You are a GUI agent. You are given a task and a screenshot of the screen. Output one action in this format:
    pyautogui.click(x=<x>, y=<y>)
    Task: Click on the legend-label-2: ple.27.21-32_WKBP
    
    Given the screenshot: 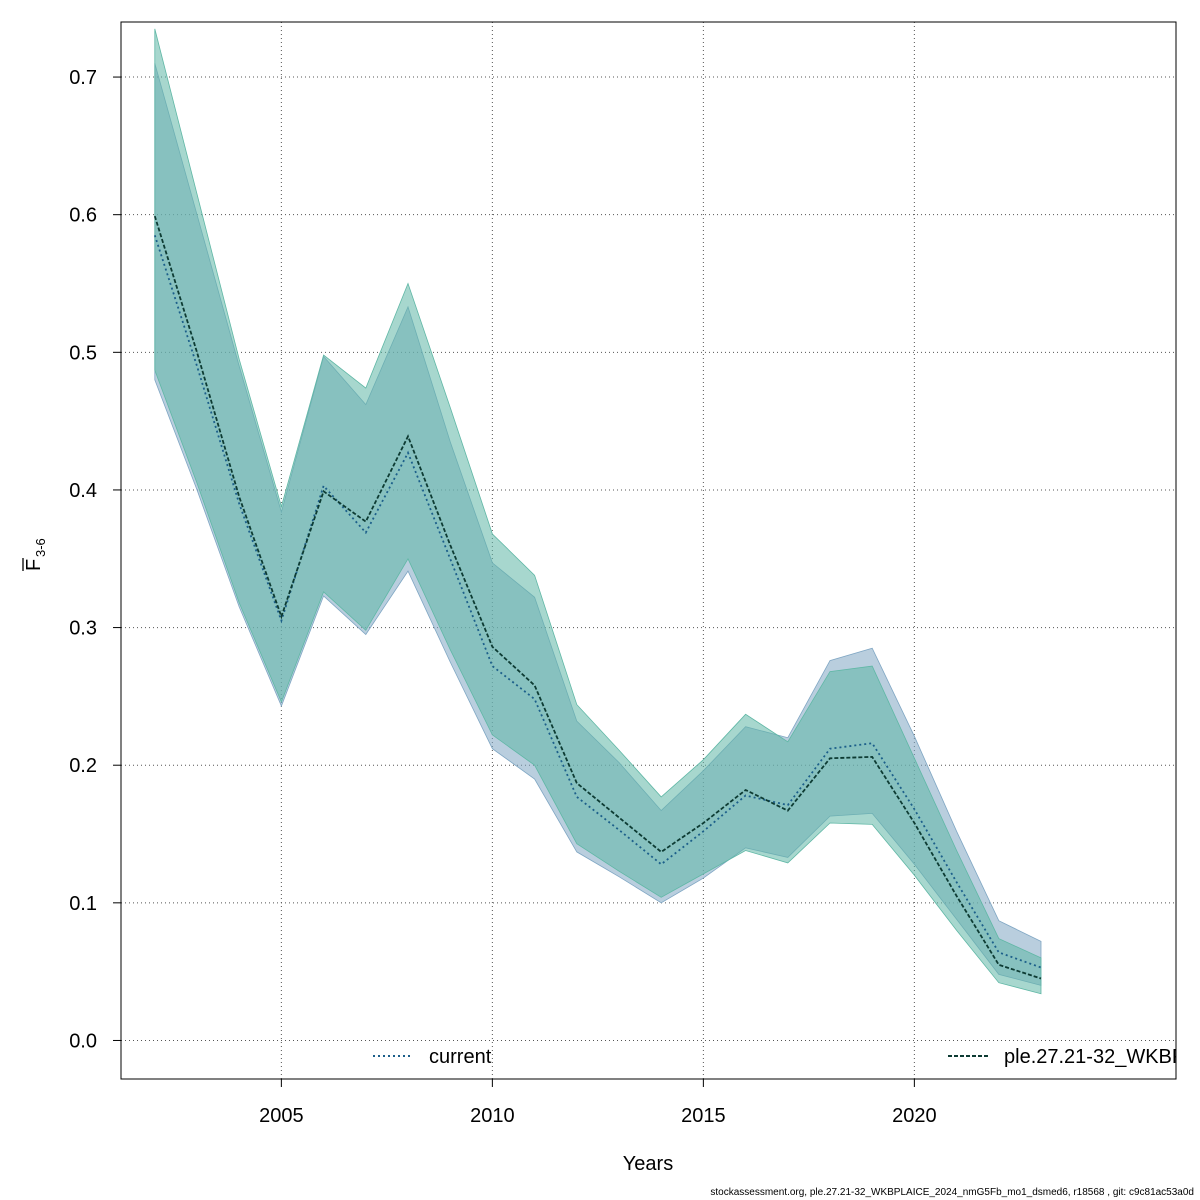 What is the action you would take?
    pyautogui.click(x=1094, y=1057)
    